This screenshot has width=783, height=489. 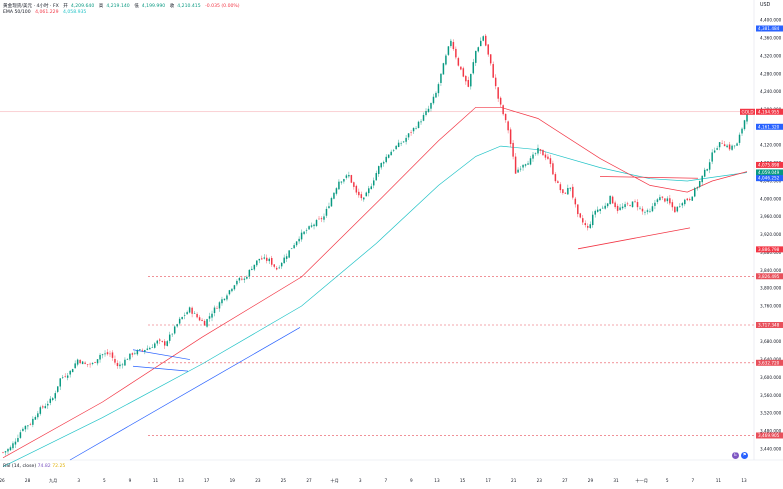 What do you see at coordinates (769, 28) in the screenshot?
I see `price-tag-label: 4,381.484` at bounding box center [769, 28].